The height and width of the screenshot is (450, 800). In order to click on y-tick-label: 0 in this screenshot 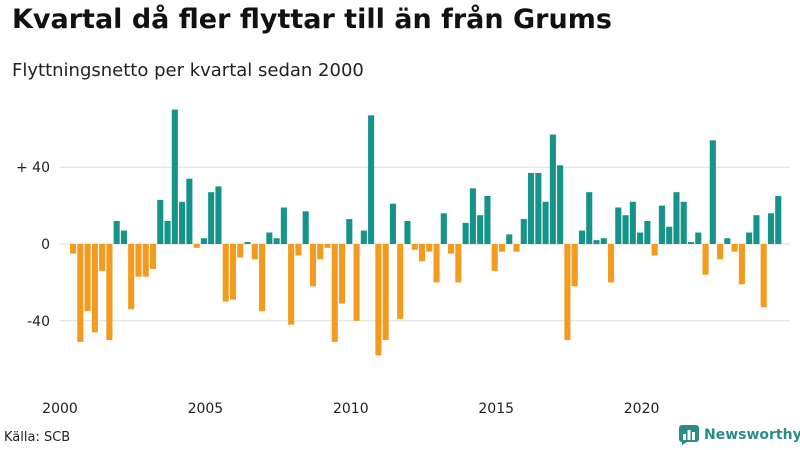, I will do `click(45, 245)`.